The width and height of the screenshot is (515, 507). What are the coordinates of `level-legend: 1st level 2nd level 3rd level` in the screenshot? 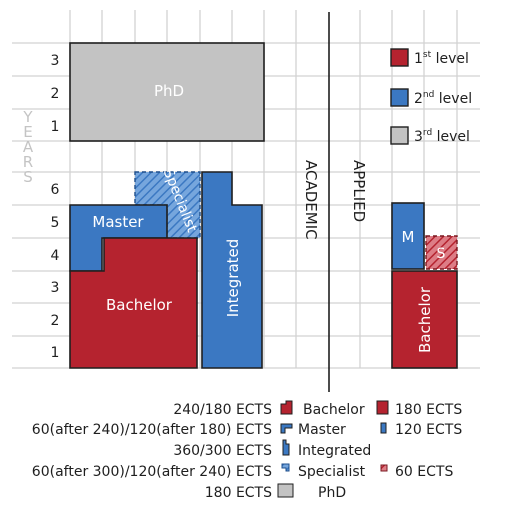 It's located at (431, 96).